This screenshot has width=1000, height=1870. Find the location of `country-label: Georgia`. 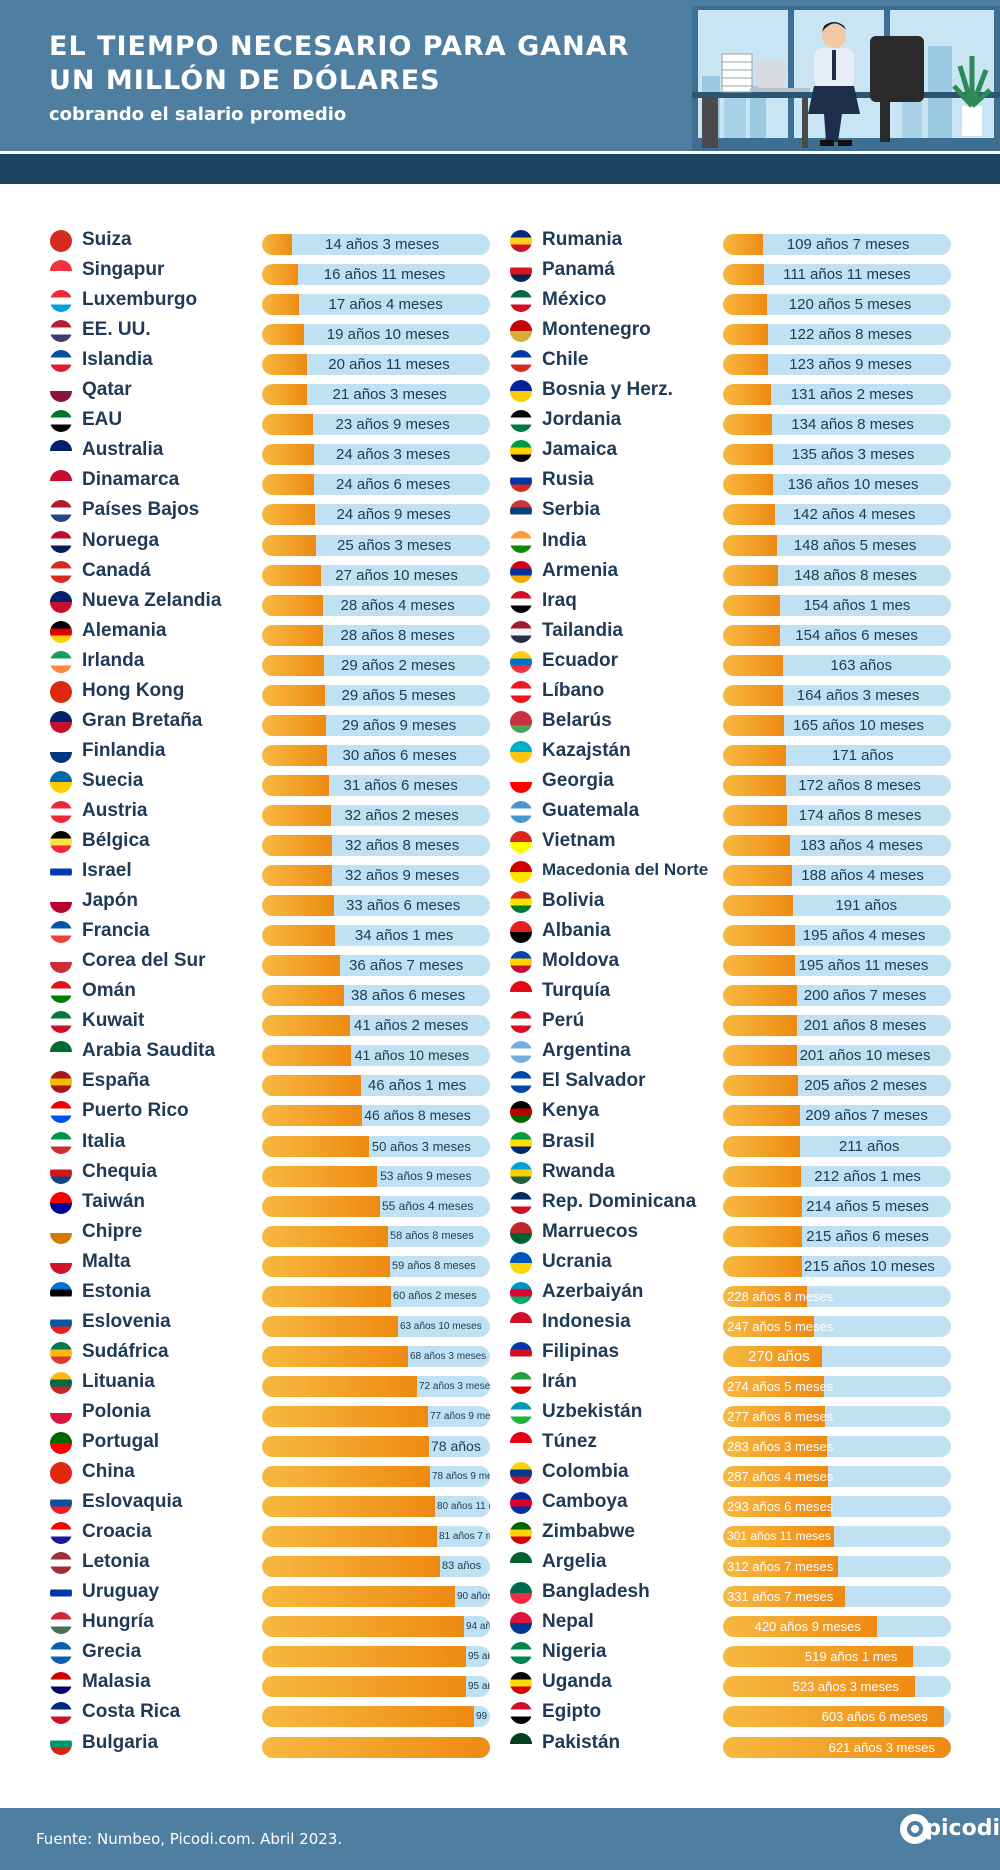

country-label: Georgia is located at coordinates (578, 780).